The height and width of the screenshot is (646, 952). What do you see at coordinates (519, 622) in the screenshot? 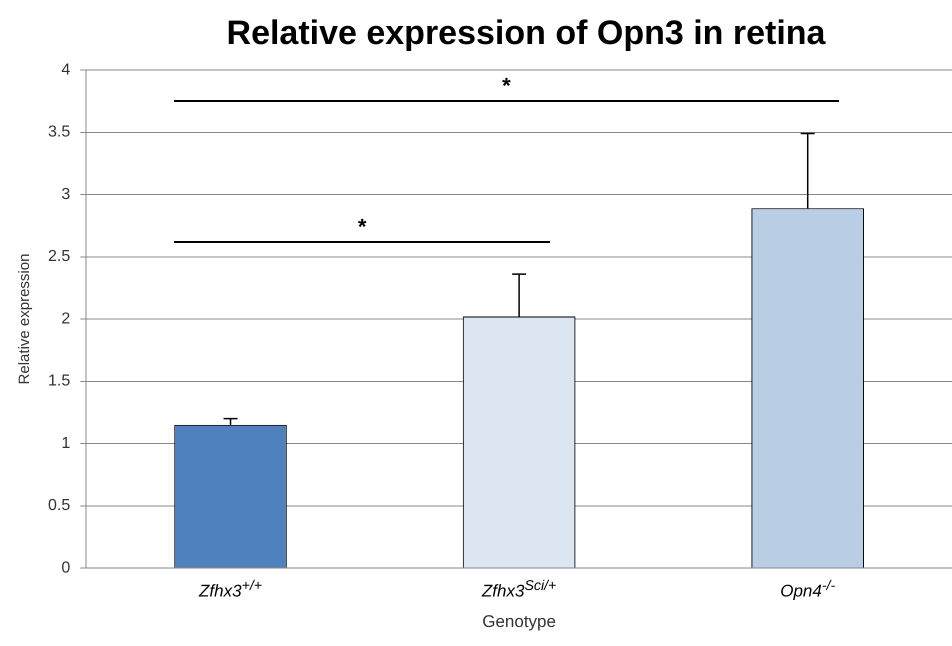
I see `x-axis-title: Genotype` at bounding box center [519, 622].